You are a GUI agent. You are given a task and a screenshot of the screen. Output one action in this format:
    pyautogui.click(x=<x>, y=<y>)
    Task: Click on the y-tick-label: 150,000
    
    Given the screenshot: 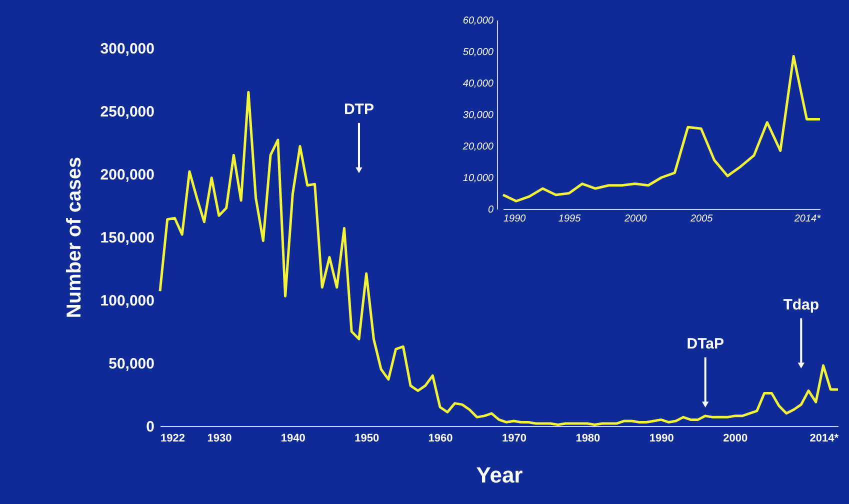 What is the action you would take?
    pyautogui.click(x=127, y=238)
    